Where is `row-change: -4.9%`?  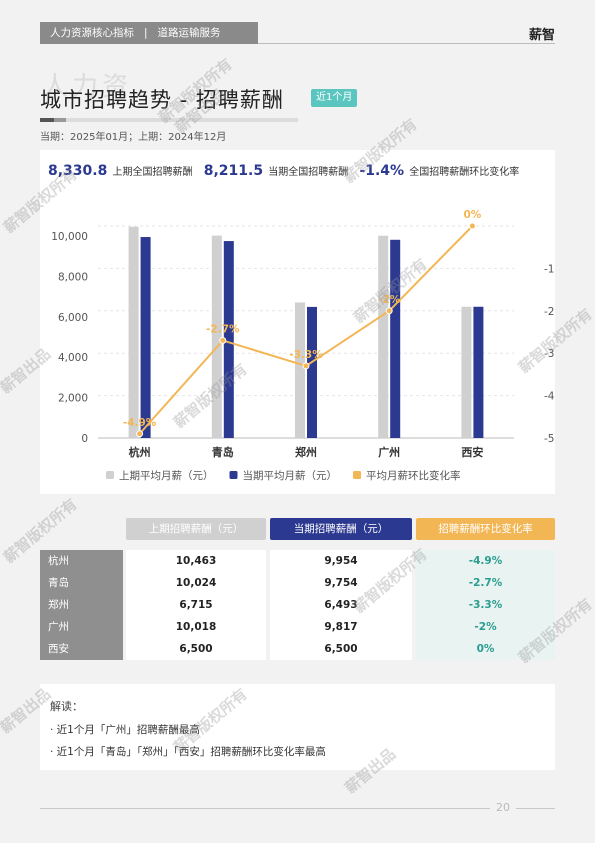
row-change: -4.9% is located at coordinates (485, 561).